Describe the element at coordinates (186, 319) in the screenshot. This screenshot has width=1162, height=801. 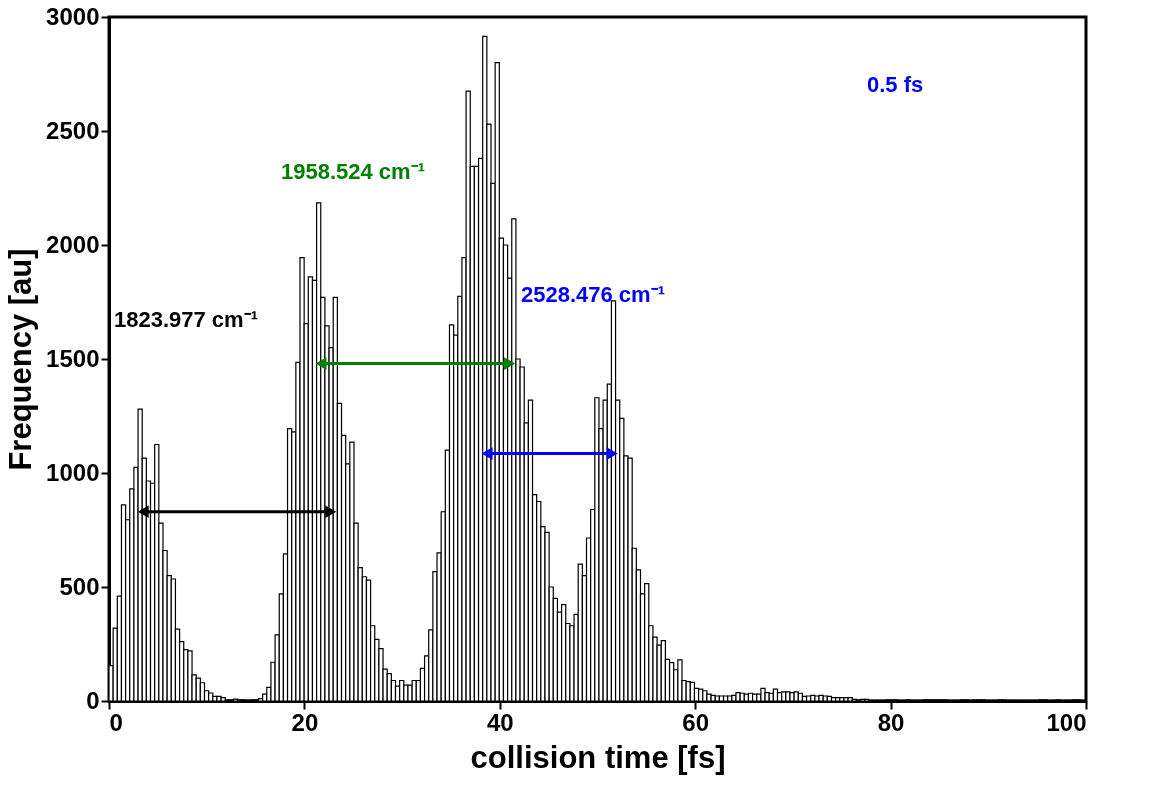
I see `annotation: 1823.977 cm⁻¹` at that location.